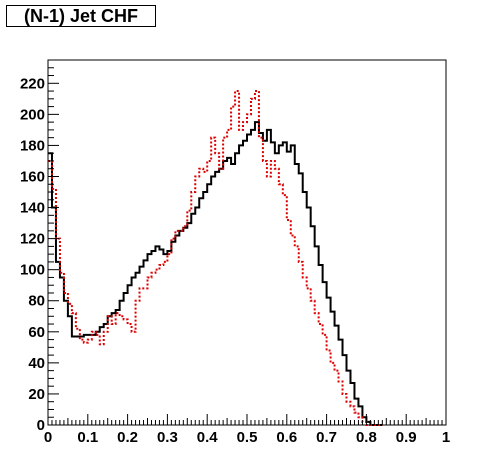  Describe the element at coordinates (48, 437) in the screenshot. I see `x-tick-label: 0` at that location.